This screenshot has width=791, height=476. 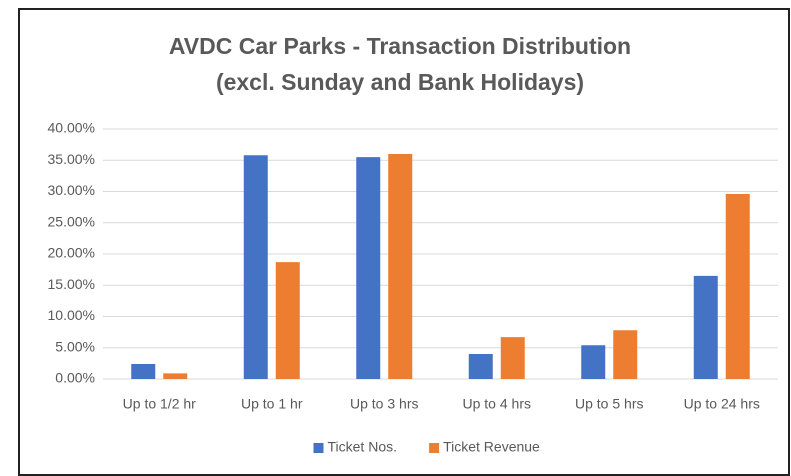 What do you see at coordinates (491, 447) in the screenshot?
I see `legend-label: Ticket Revenue` at bounding box center [491, 447].